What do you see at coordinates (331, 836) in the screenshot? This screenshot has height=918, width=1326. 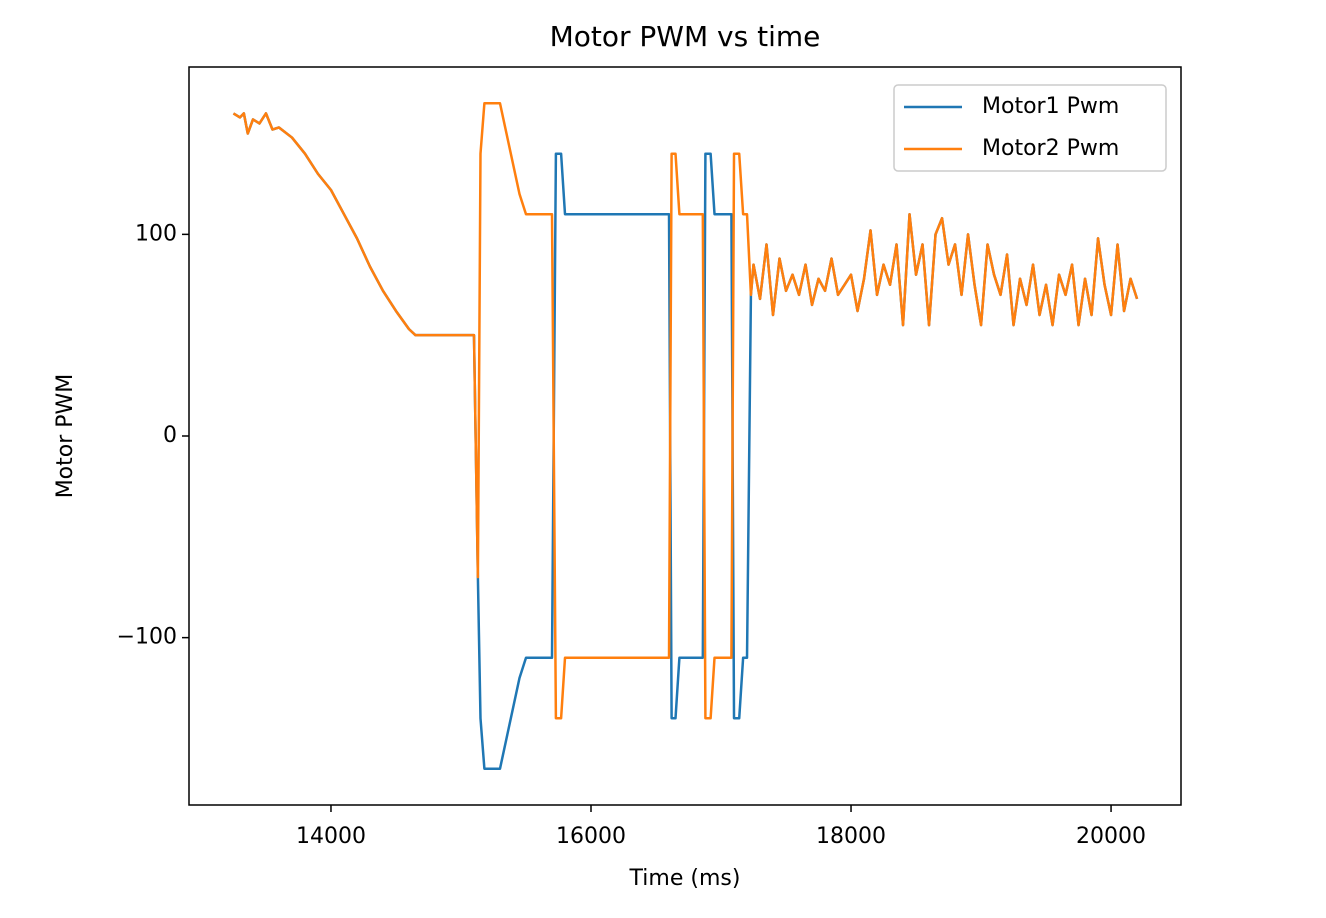 I see `x-tick-label: 14000` at bounding box center [331, 836].